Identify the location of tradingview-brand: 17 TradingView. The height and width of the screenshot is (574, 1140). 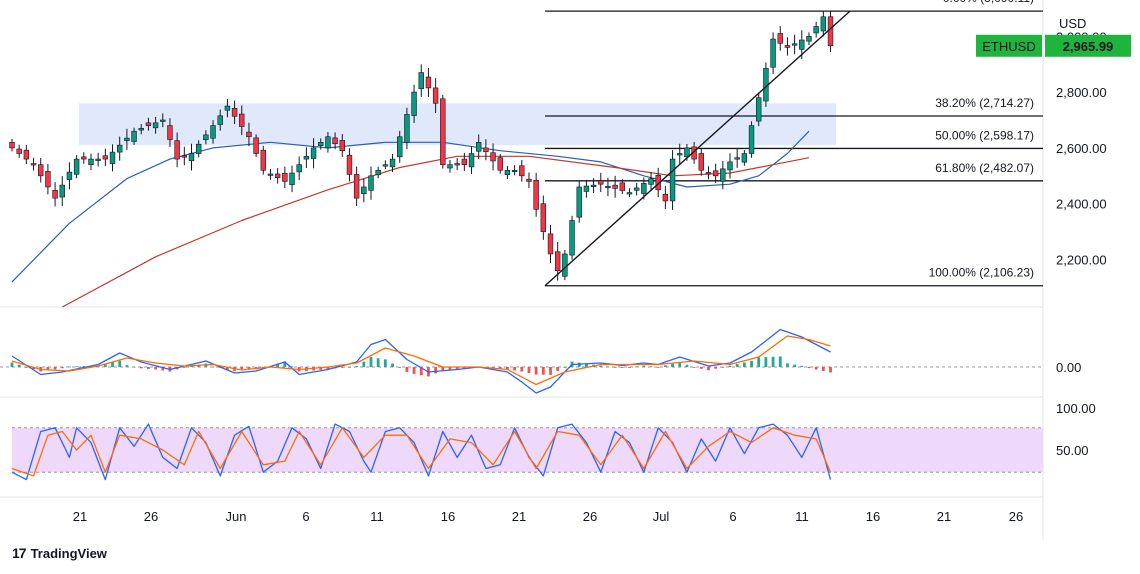
(59, 553).